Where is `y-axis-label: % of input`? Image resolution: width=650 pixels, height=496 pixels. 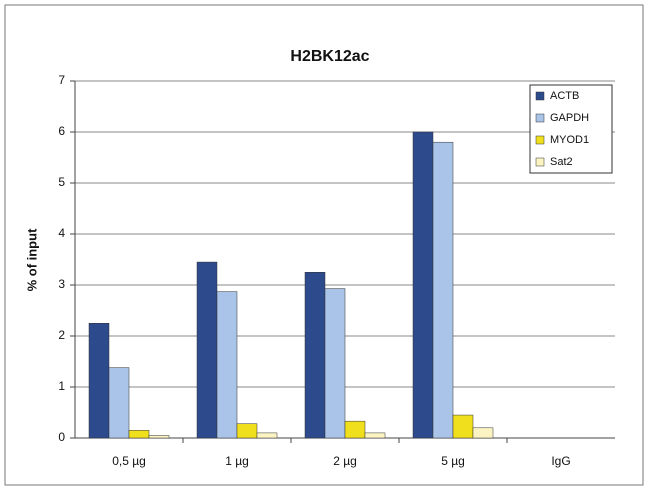
y-axis-label: % of input is located at coordinates (31, 259).